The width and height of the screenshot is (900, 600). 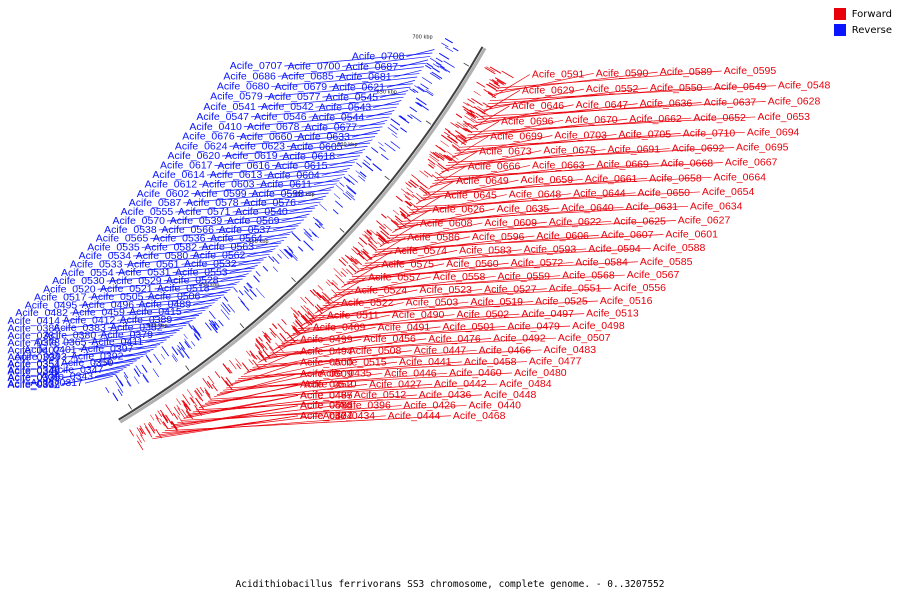 I want to click on gene-label: Acife_0427, so click(x=395, y=384).